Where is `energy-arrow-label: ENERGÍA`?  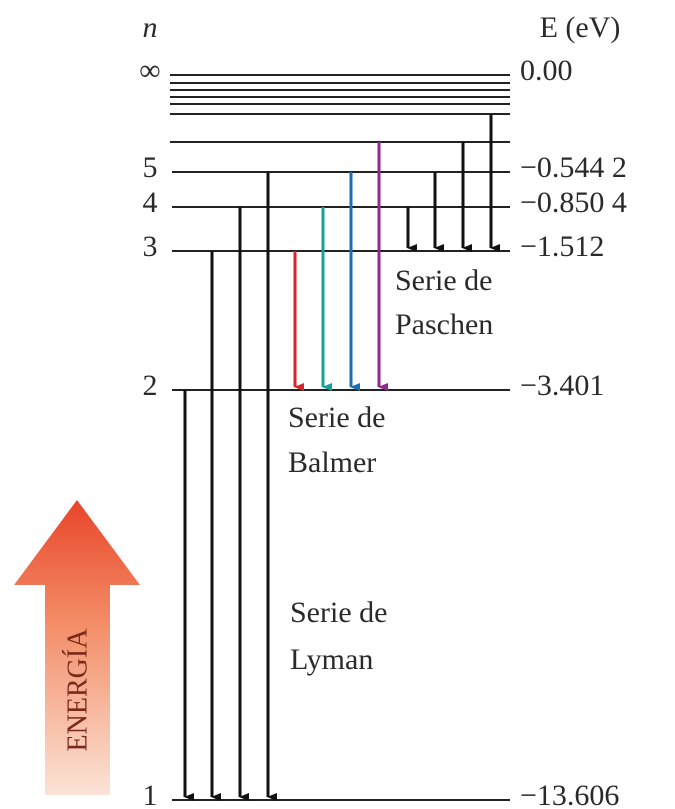
energy-arrow-label: ENERGÍA is located at coordinates (77, 690).